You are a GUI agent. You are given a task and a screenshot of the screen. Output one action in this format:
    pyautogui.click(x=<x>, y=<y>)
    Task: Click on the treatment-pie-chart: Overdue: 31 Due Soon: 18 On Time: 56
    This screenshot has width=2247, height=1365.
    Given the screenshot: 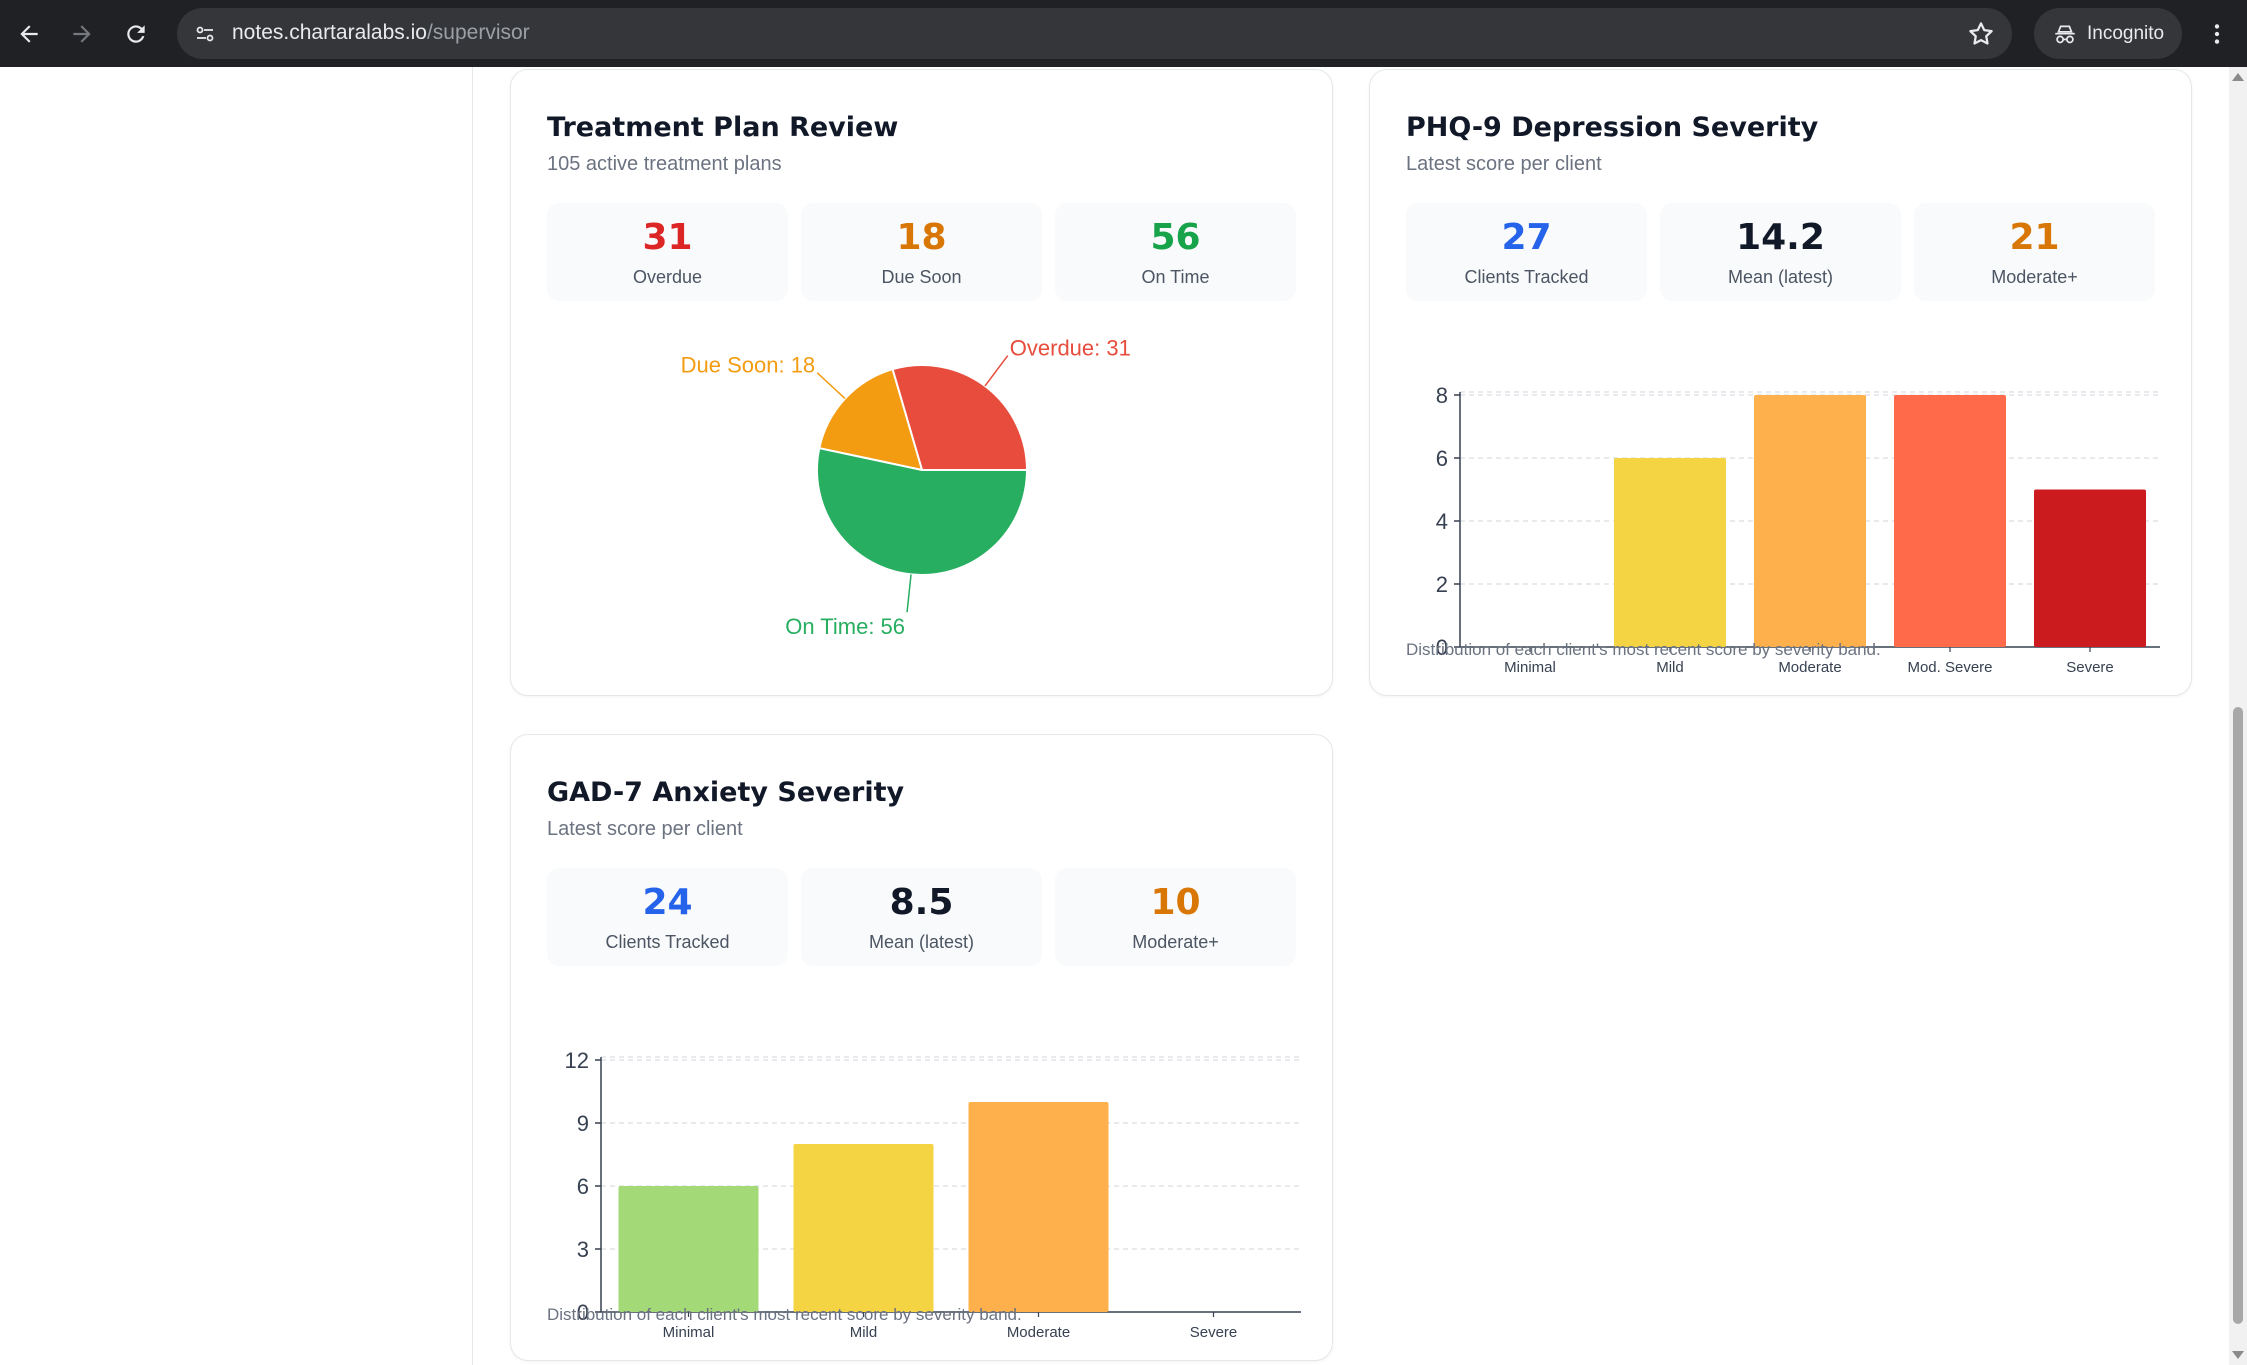 What is the action you would take?
    pyautogui.click(x=906, y=488)
    